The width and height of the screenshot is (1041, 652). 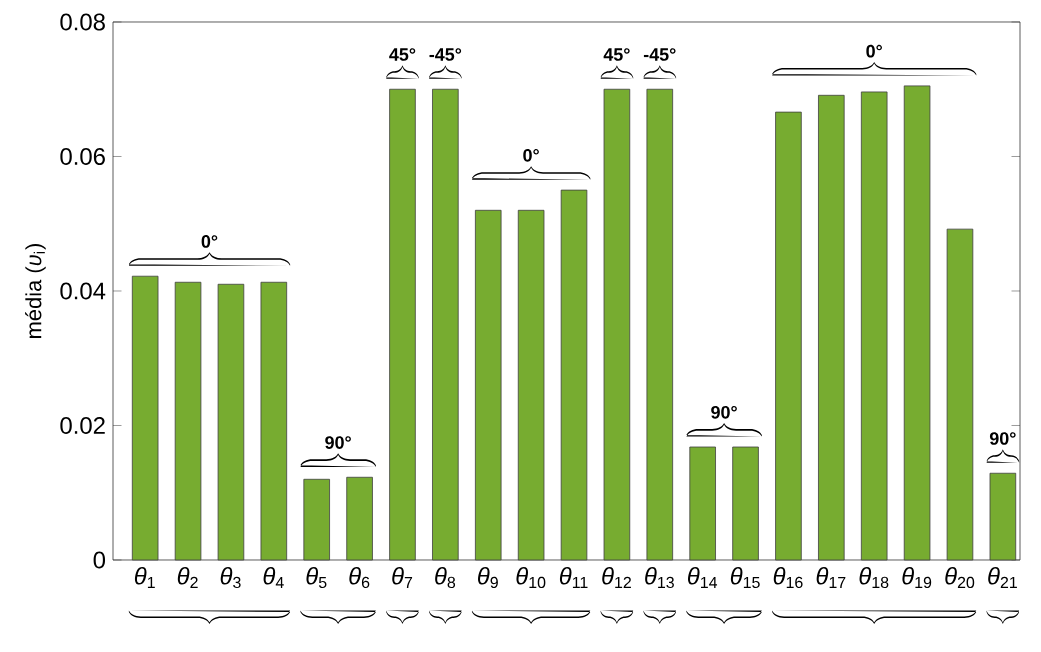 I want to click on x-tick-label: θ$_{18}$, so click(x=874, y=578).